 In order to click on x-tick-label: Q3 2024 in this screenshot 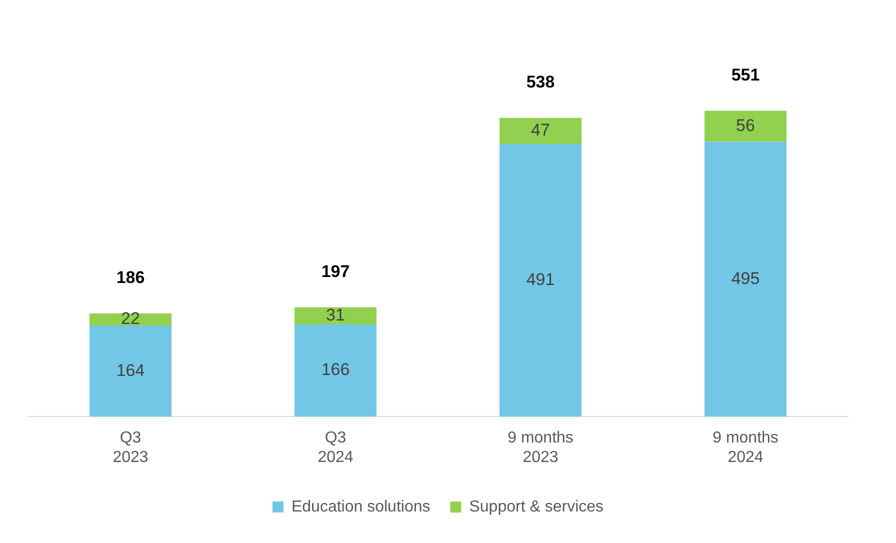, I will do `click(336, 448)`.